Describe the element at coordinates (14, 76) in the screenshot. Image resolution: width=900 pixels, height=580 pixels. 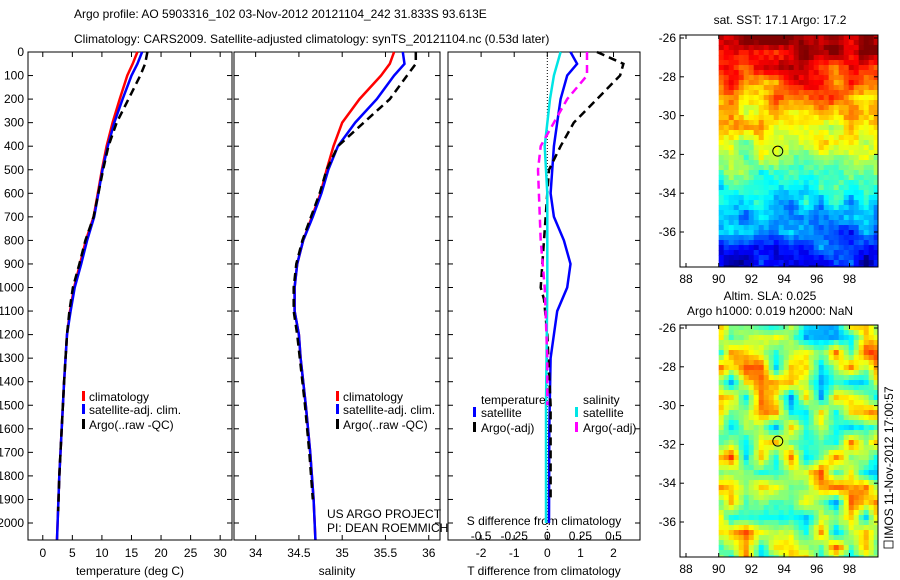
I see `y-tick-label: 100` at that location.